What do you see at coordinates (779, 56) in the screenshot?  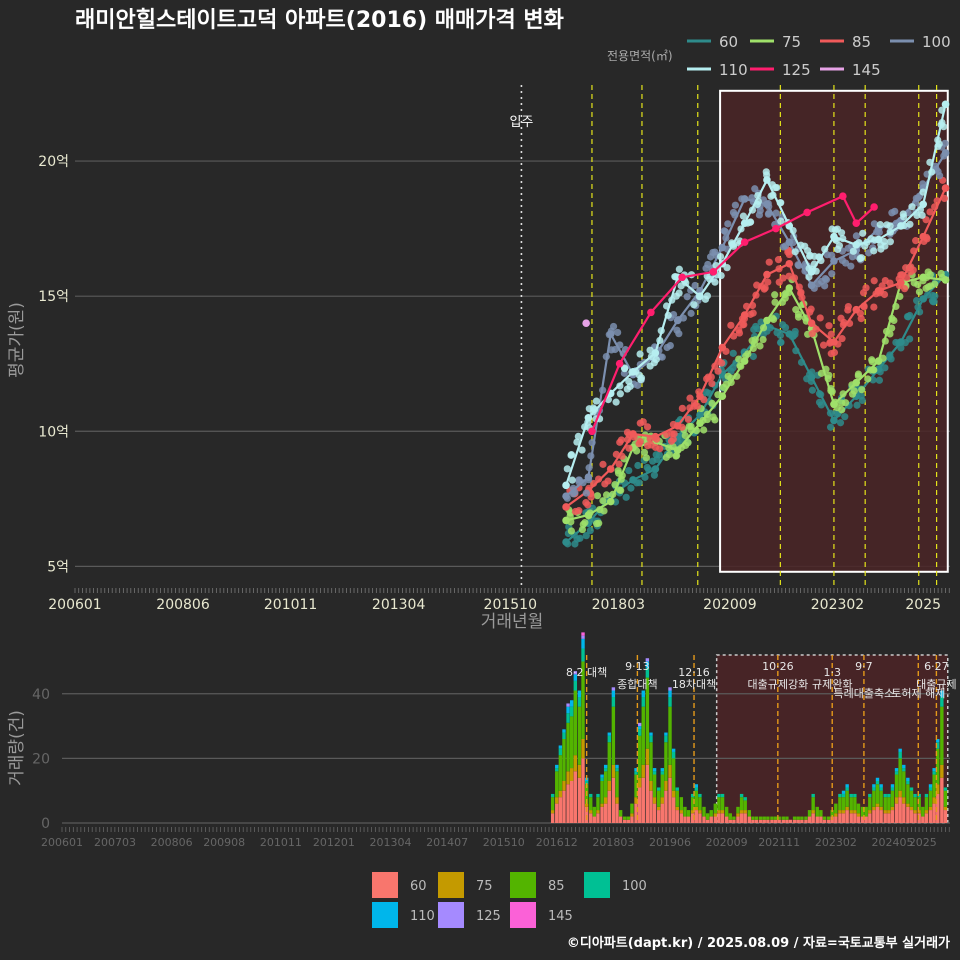 I see `price-legend: 전용면적(㎡) 60 75 85 100 110 125 145` at bounding box center [779, 56].